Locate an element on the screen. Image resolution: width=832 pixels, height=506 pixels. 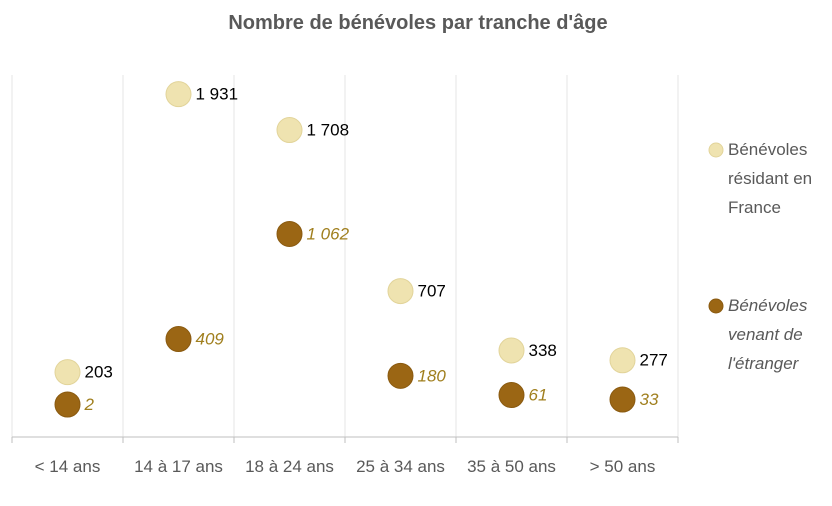
legend-label: Bénévoles résidant en France is located at coordinates (770, 178).